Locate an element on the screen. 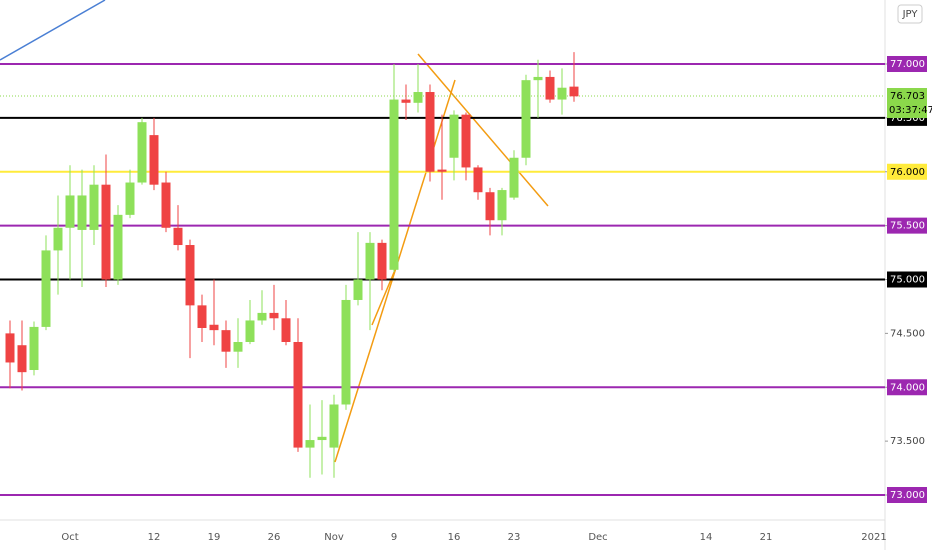 This screenshot has width=932, height=550. x-tick-label: Nov is located at coordinates (334, 537).